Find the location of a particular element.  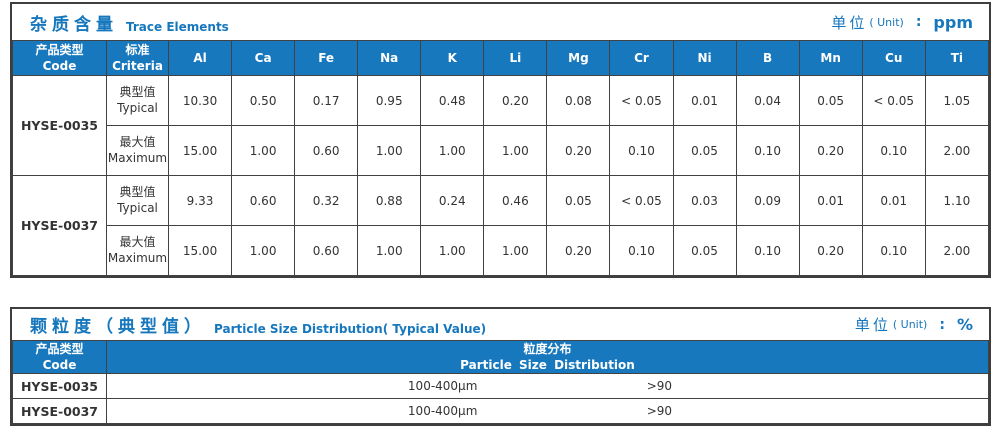

value-cell: 0.46 is located at coordinates (515, 200).